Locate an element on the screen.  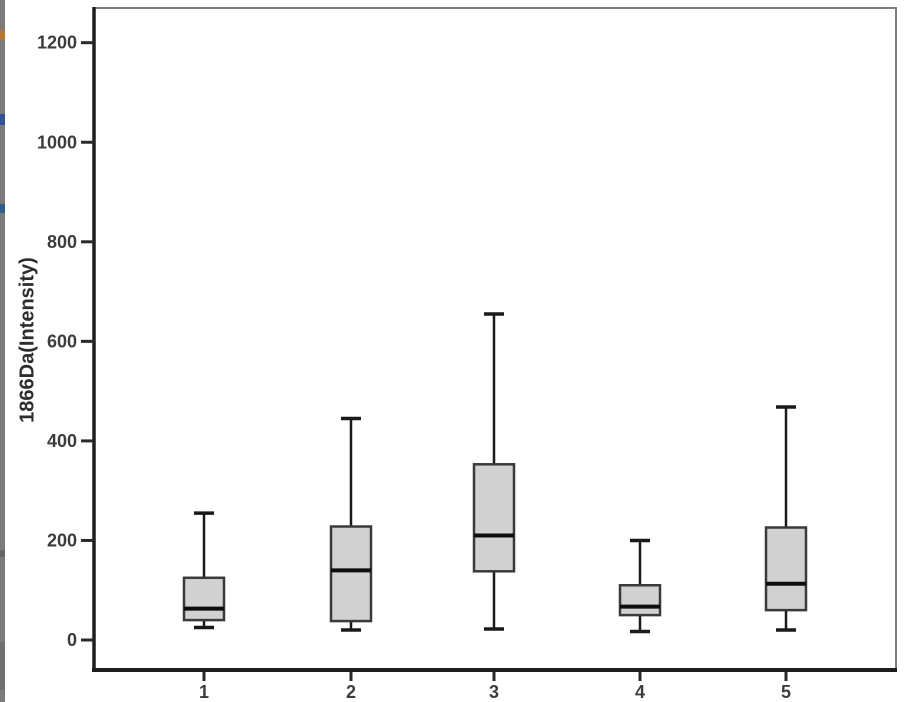
x-tick-label: 4 is located at coordinates (640, 692).